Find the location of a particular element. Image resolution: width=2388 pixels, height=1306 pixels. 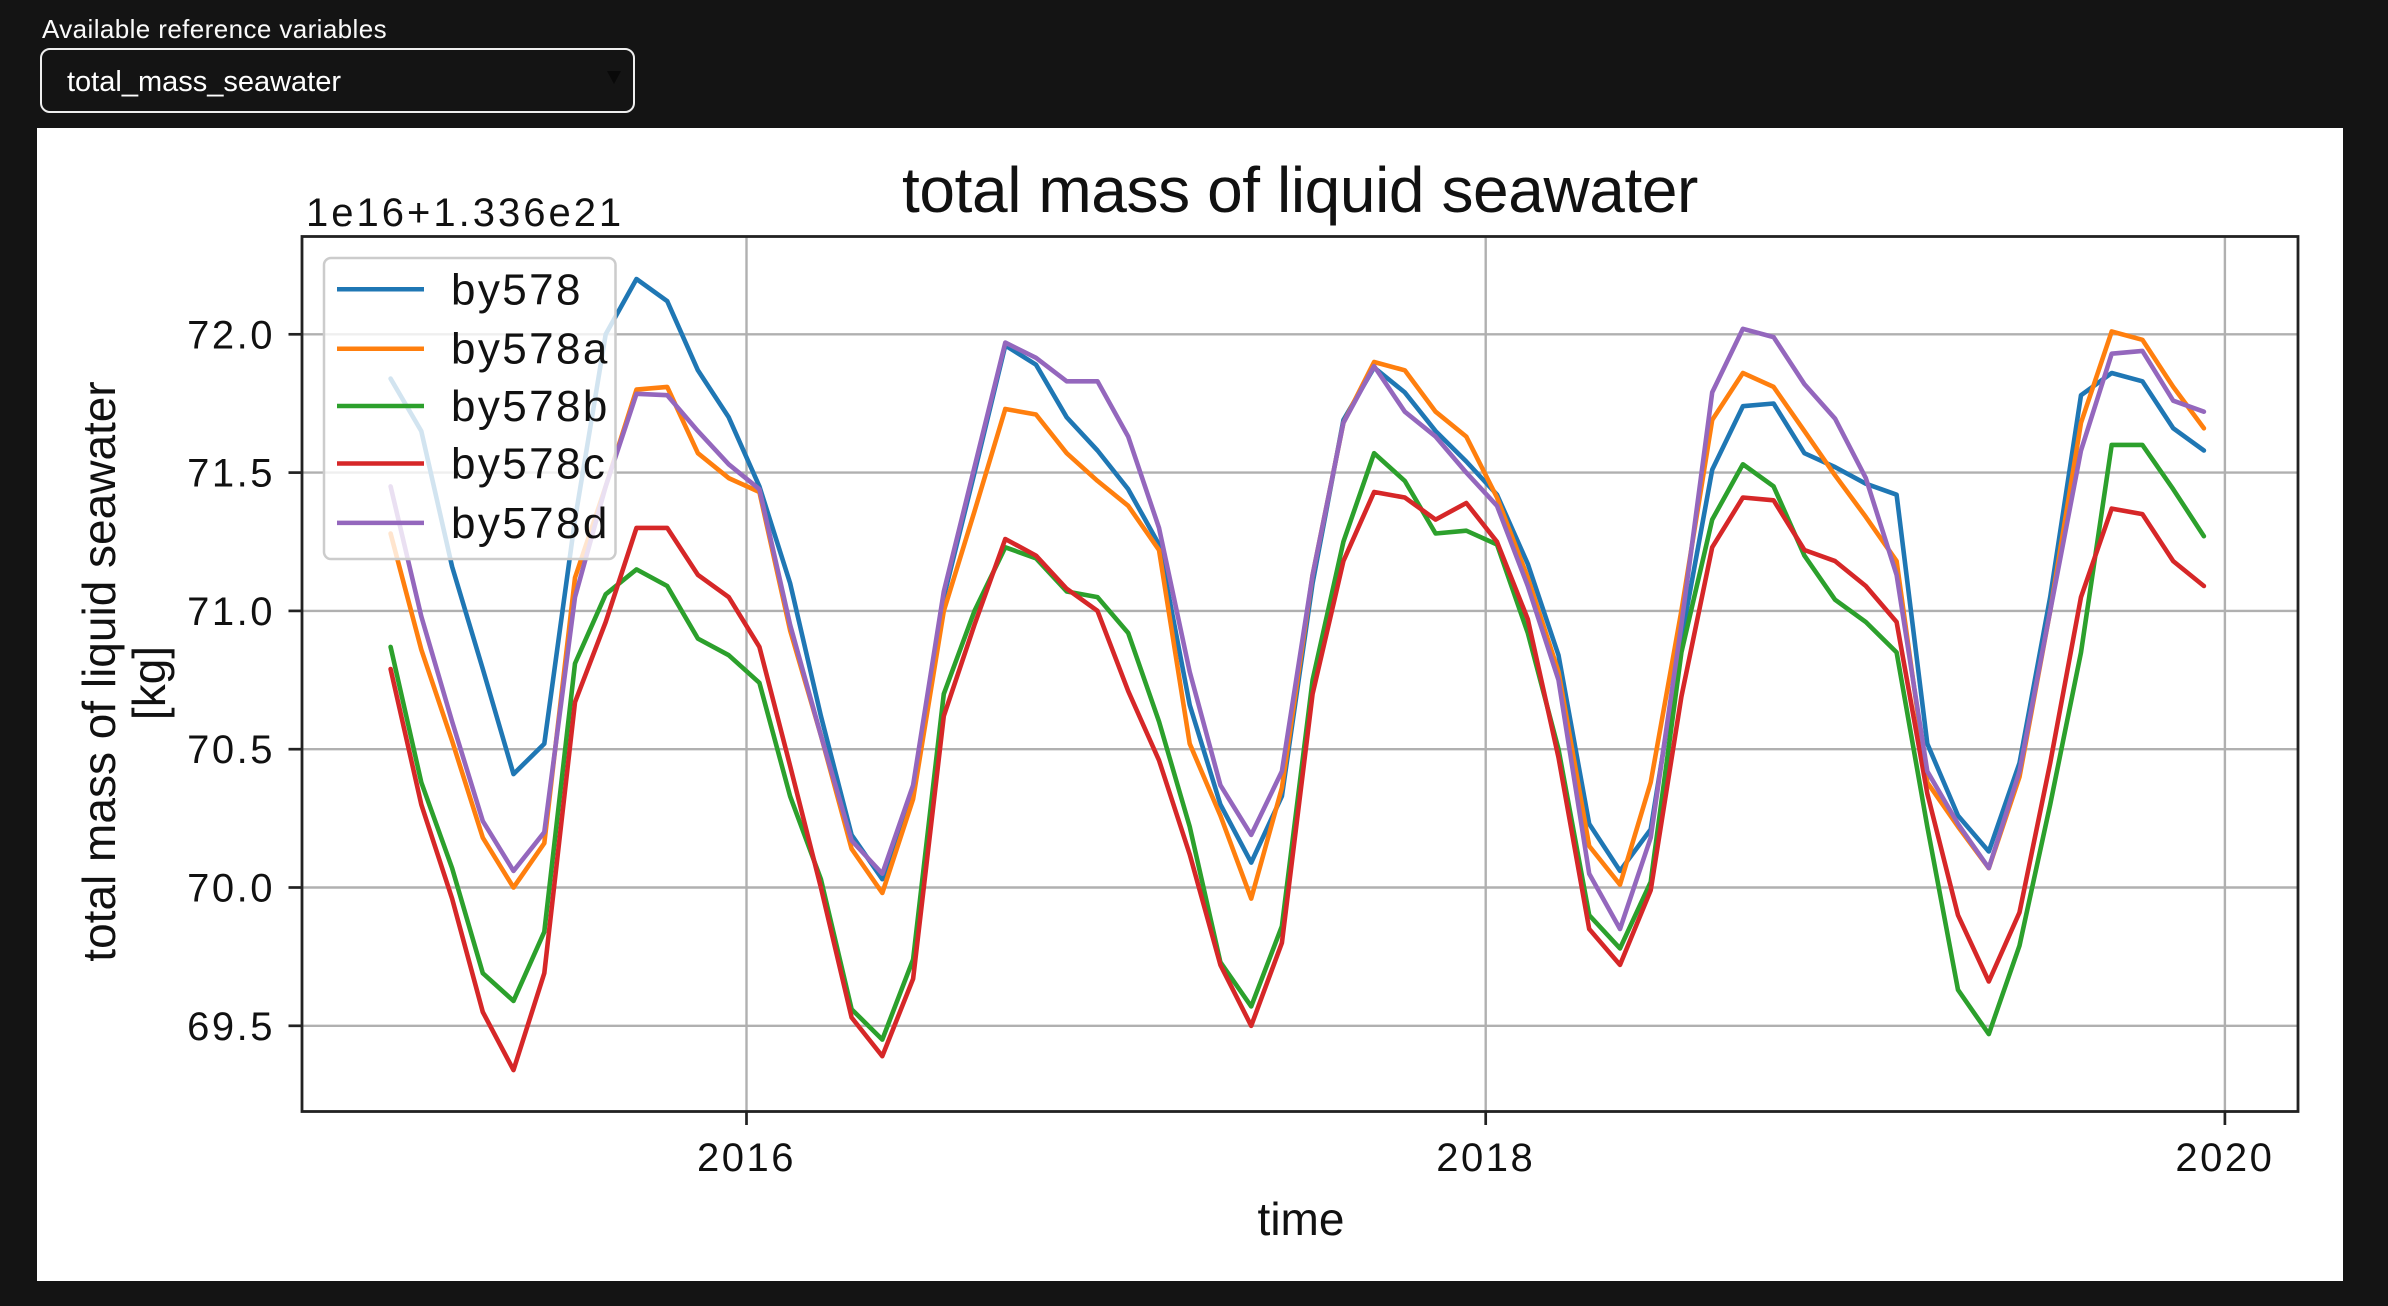

svg-text: 70.5 is located at coordinates (231, 750).